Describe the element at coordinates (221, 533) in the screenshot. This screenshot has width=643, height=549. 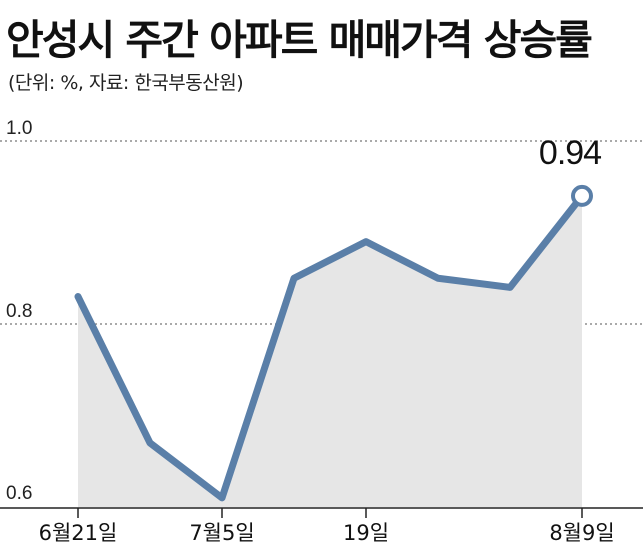
I see `x-tick-label-2: 7월5일` at that location.